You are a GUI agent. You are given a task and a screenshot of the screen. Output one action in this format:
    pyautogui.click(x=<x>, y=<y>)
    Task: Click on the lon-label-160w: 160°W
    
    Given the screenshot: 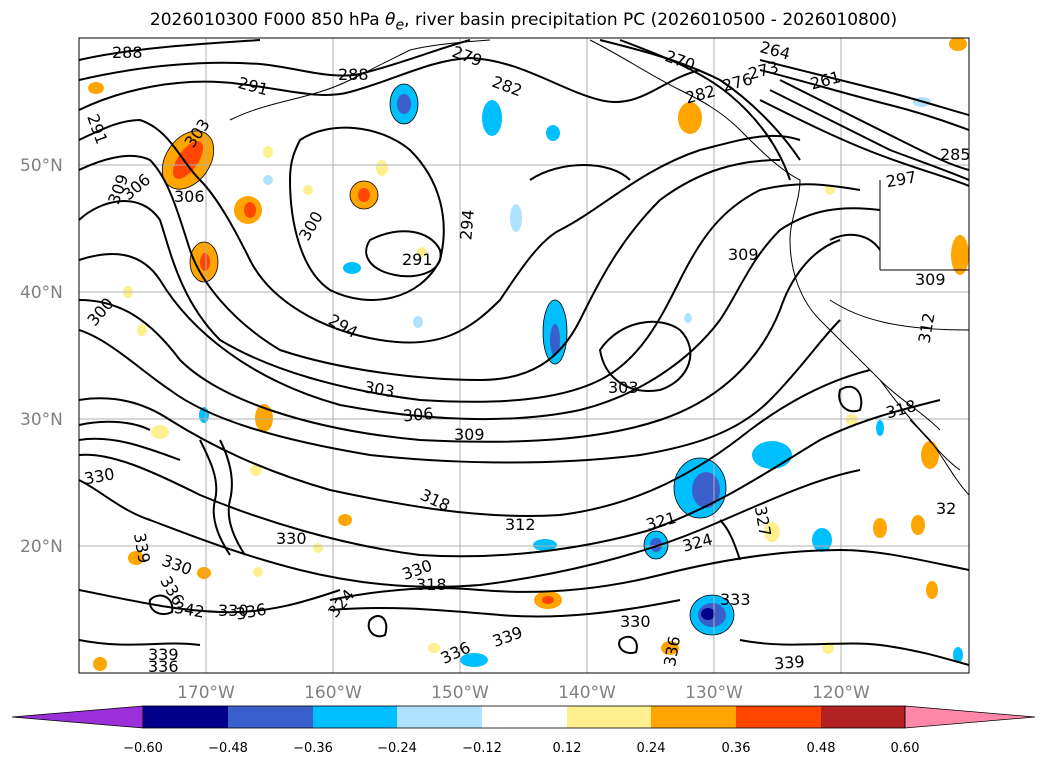 What is the action you would take?
    pyautogui.click(x=333, y=693)
    